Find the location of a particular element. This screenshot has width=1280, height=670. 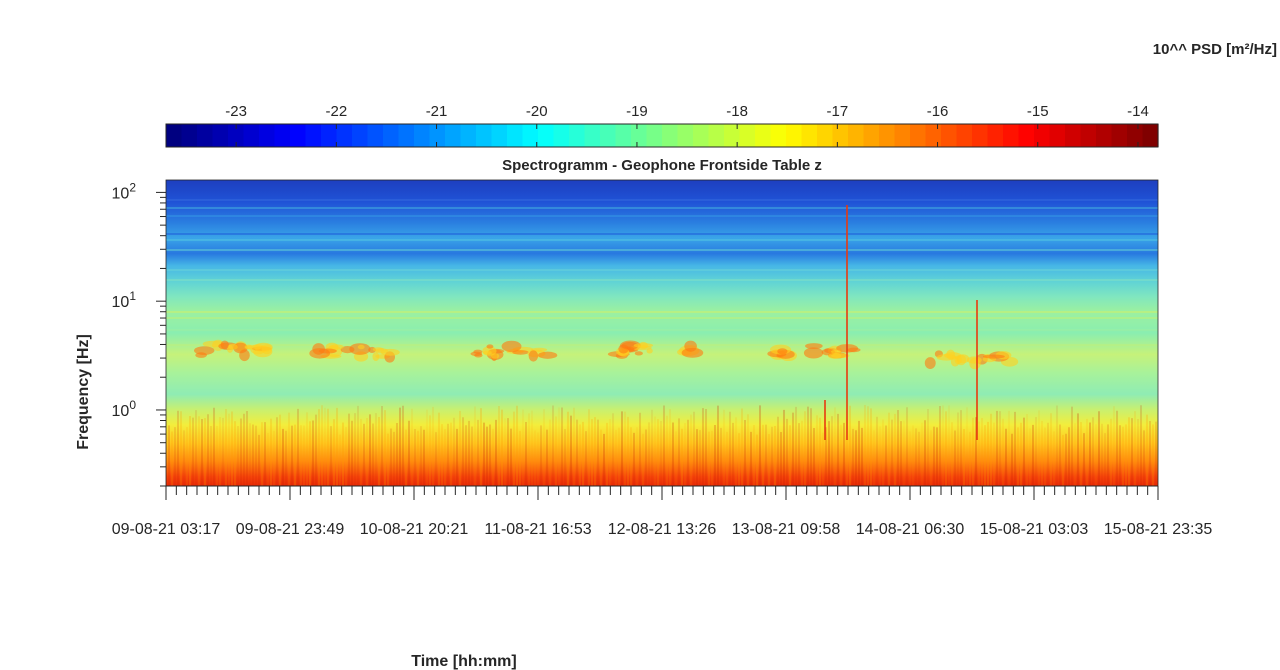

colorbar: -23 -22 -21 -20 -19 -18 -17 -16 -15 -14 is located at coordinates (662, 125).